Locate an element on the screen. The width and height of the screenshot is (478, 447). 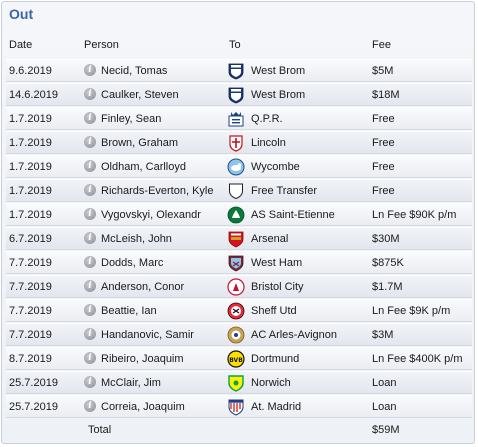
table-row: 25.7.2019 i Correia, Joaquim At. Madrid Loan is located at coordinates (239, 406).